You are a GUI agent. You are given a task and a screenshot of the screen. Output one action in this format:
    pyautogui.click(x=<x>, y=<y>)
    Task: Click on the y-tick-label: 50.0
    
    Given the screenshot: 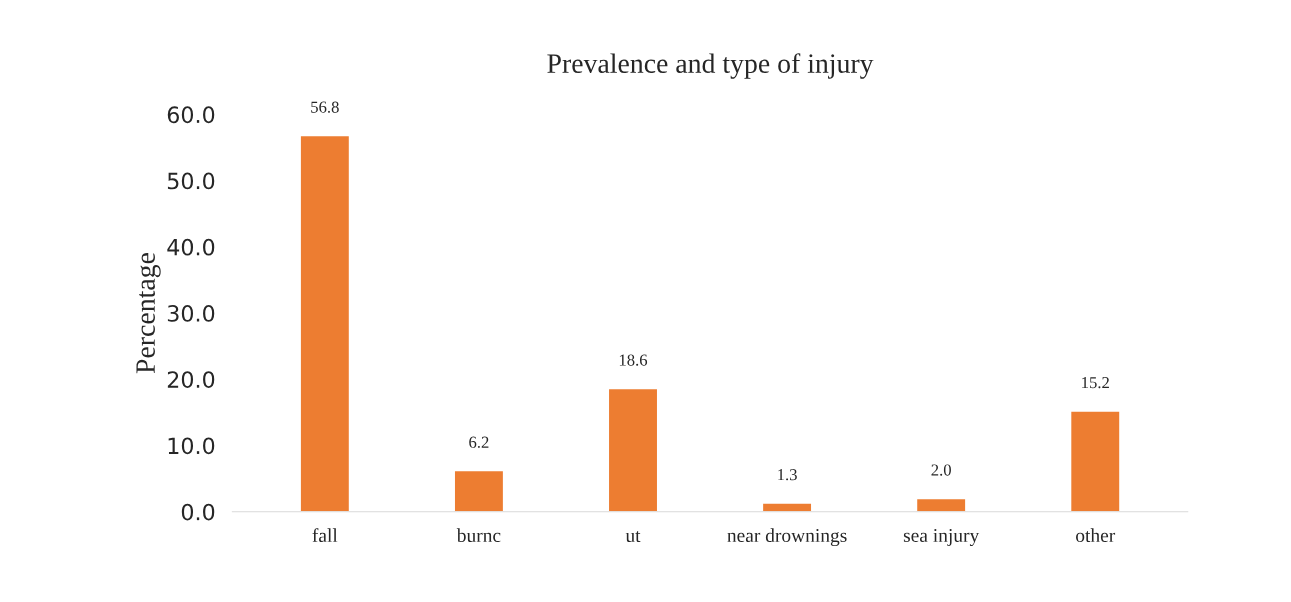 What is the action you would take?
    pyautogui.click(x=191, y=181)
    